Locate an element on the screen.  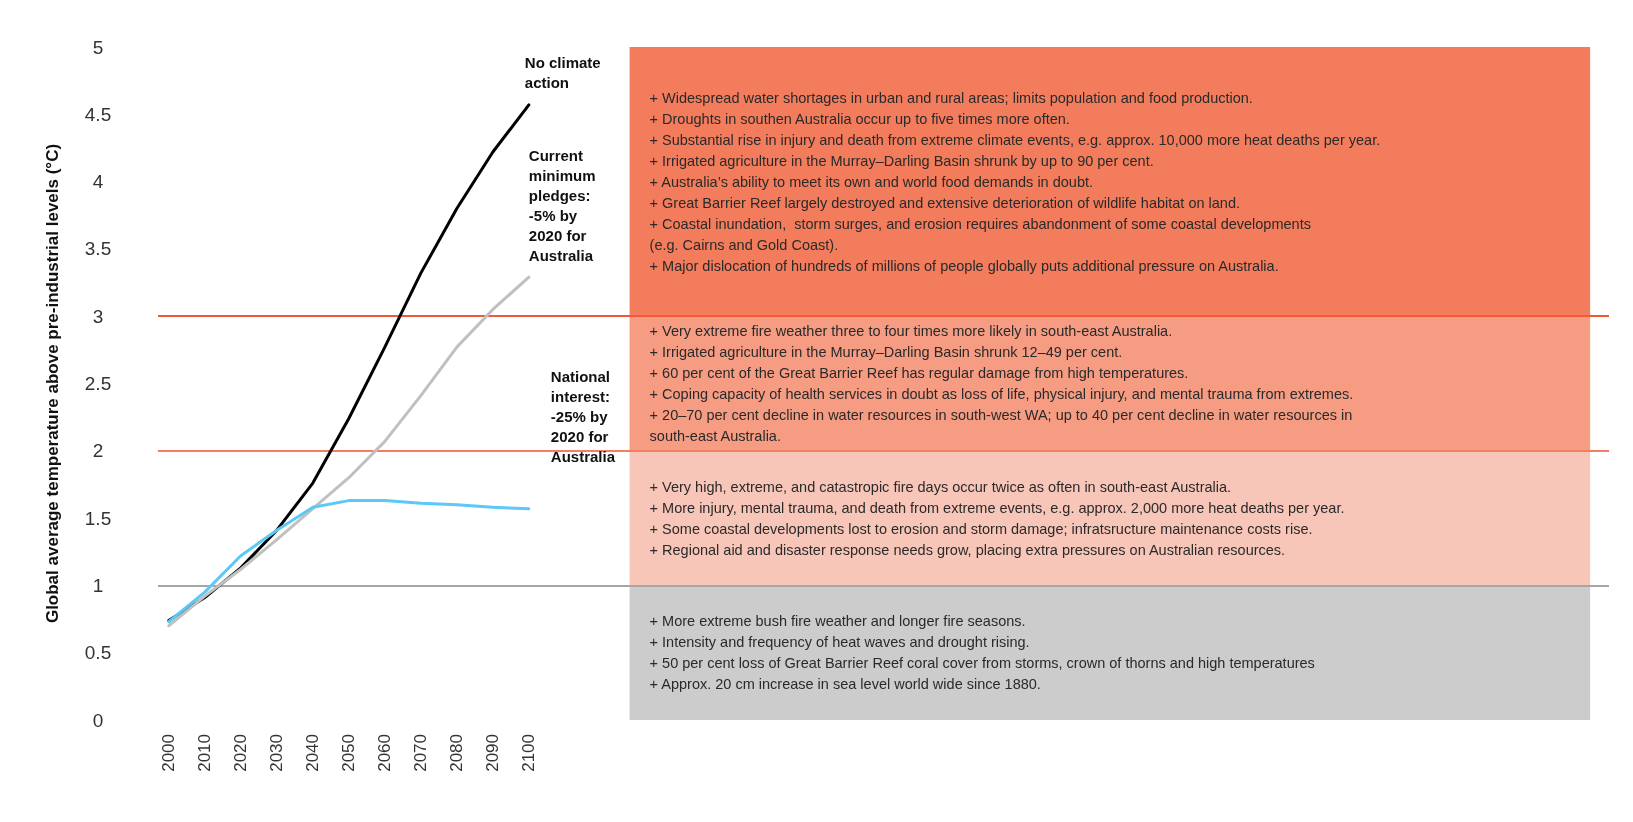
y-tick-label: 4.5 is located at coordinates (98, 114).